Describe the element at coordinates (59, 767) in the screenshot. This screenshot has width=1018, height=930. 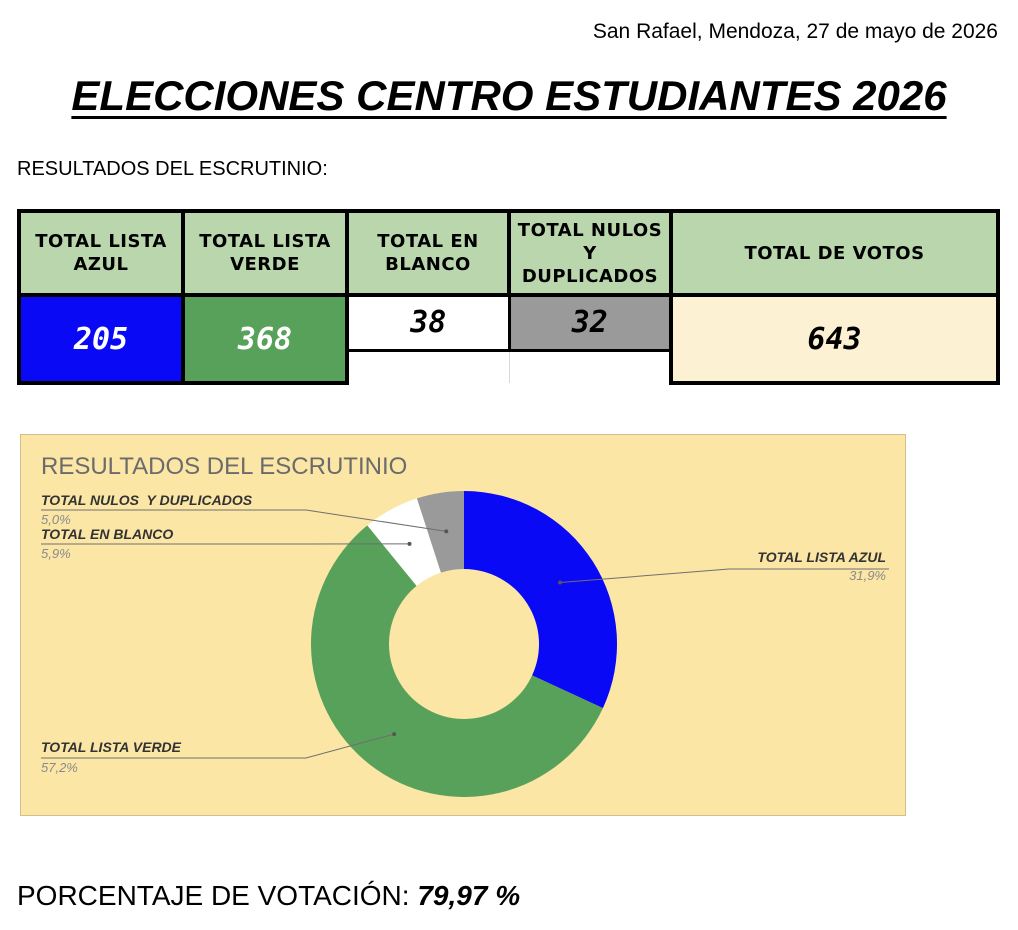
I see `slice-percent-verde: 57,2%` at that location.